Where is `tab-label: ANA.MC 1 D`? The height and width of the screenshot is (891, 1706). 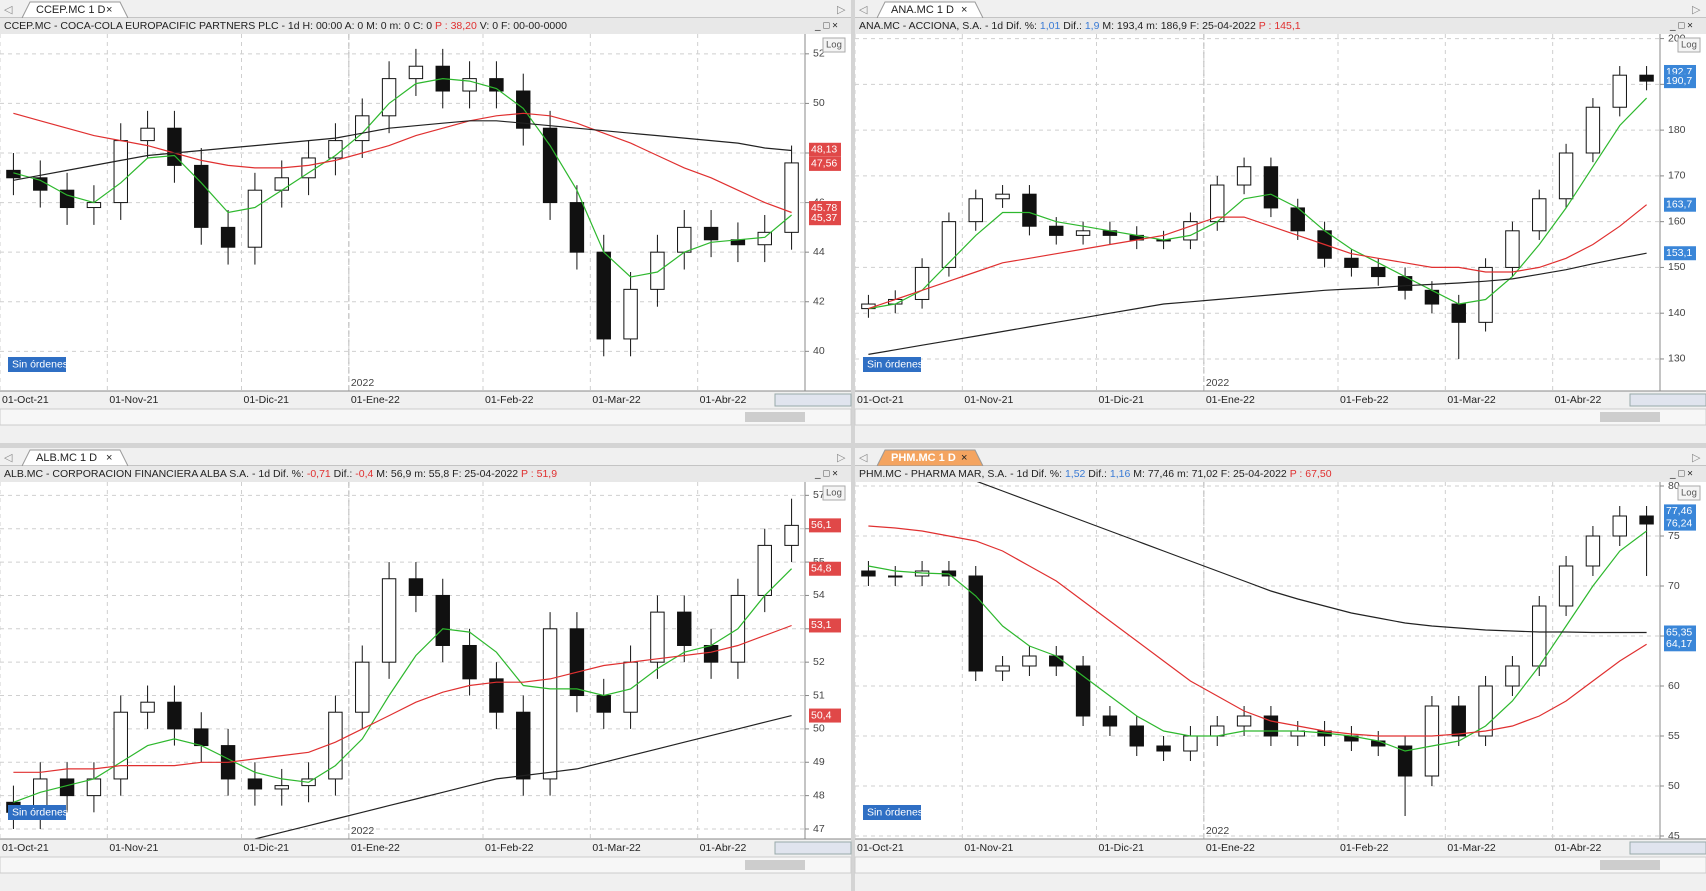 tab-label: ANA.MC 1 D is located at coordinates (922, 10).